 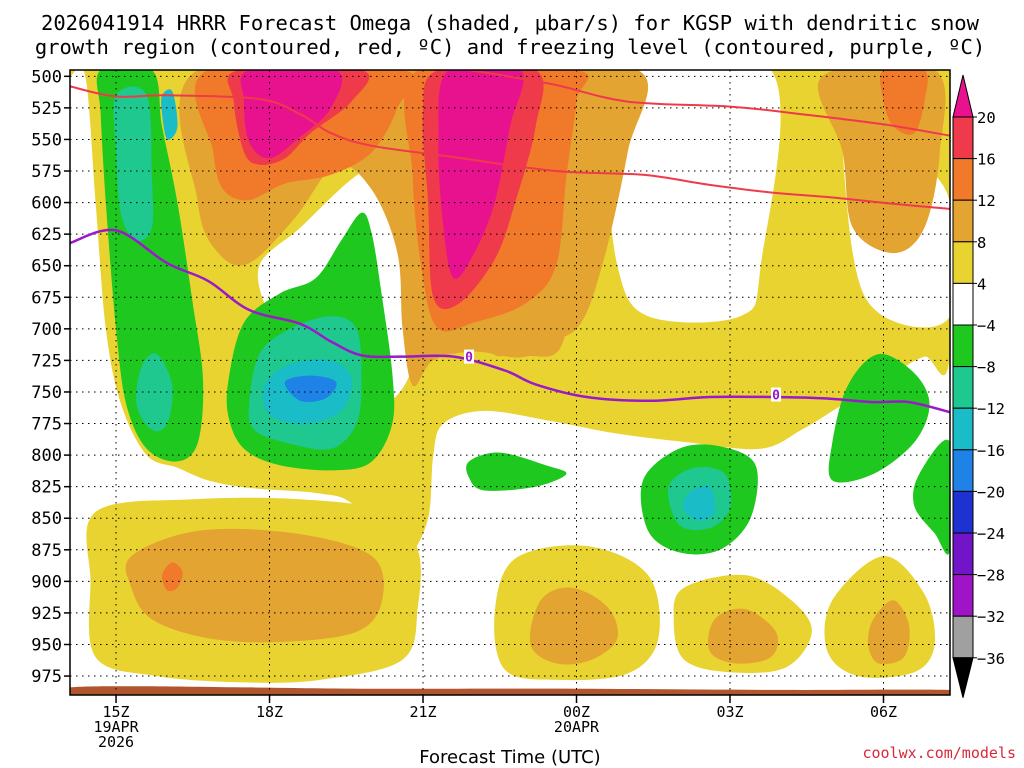 What do you see at coordinates (46, 330) in the screenshot?
I see `y-tick-label-700: 700` at bounding box center [46, 330].